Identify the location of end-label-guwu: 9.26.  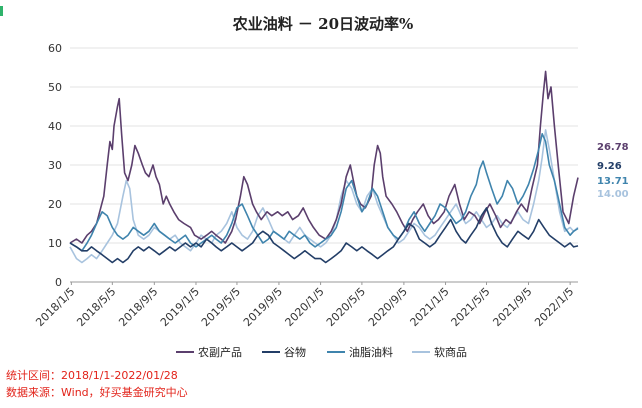
(609, 166).